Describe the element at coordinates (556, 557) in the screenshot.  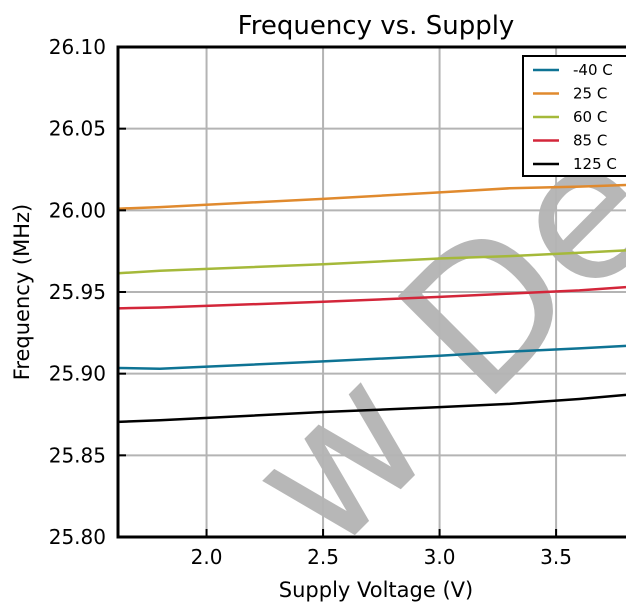
I see `x-tick-label: 3.5` at that location.